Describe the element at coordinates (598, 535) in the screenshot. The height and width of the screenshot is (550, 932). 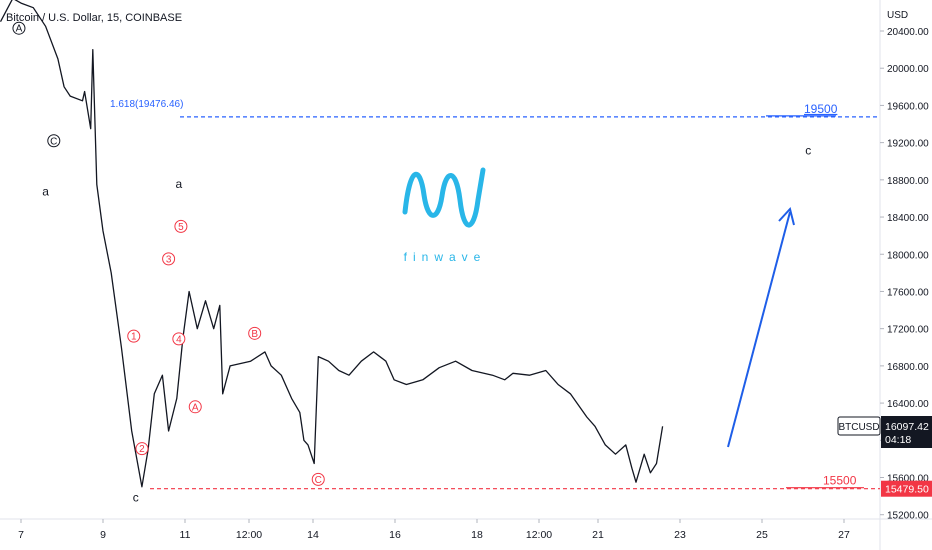
I see `time-axis-label: 21` at that location.